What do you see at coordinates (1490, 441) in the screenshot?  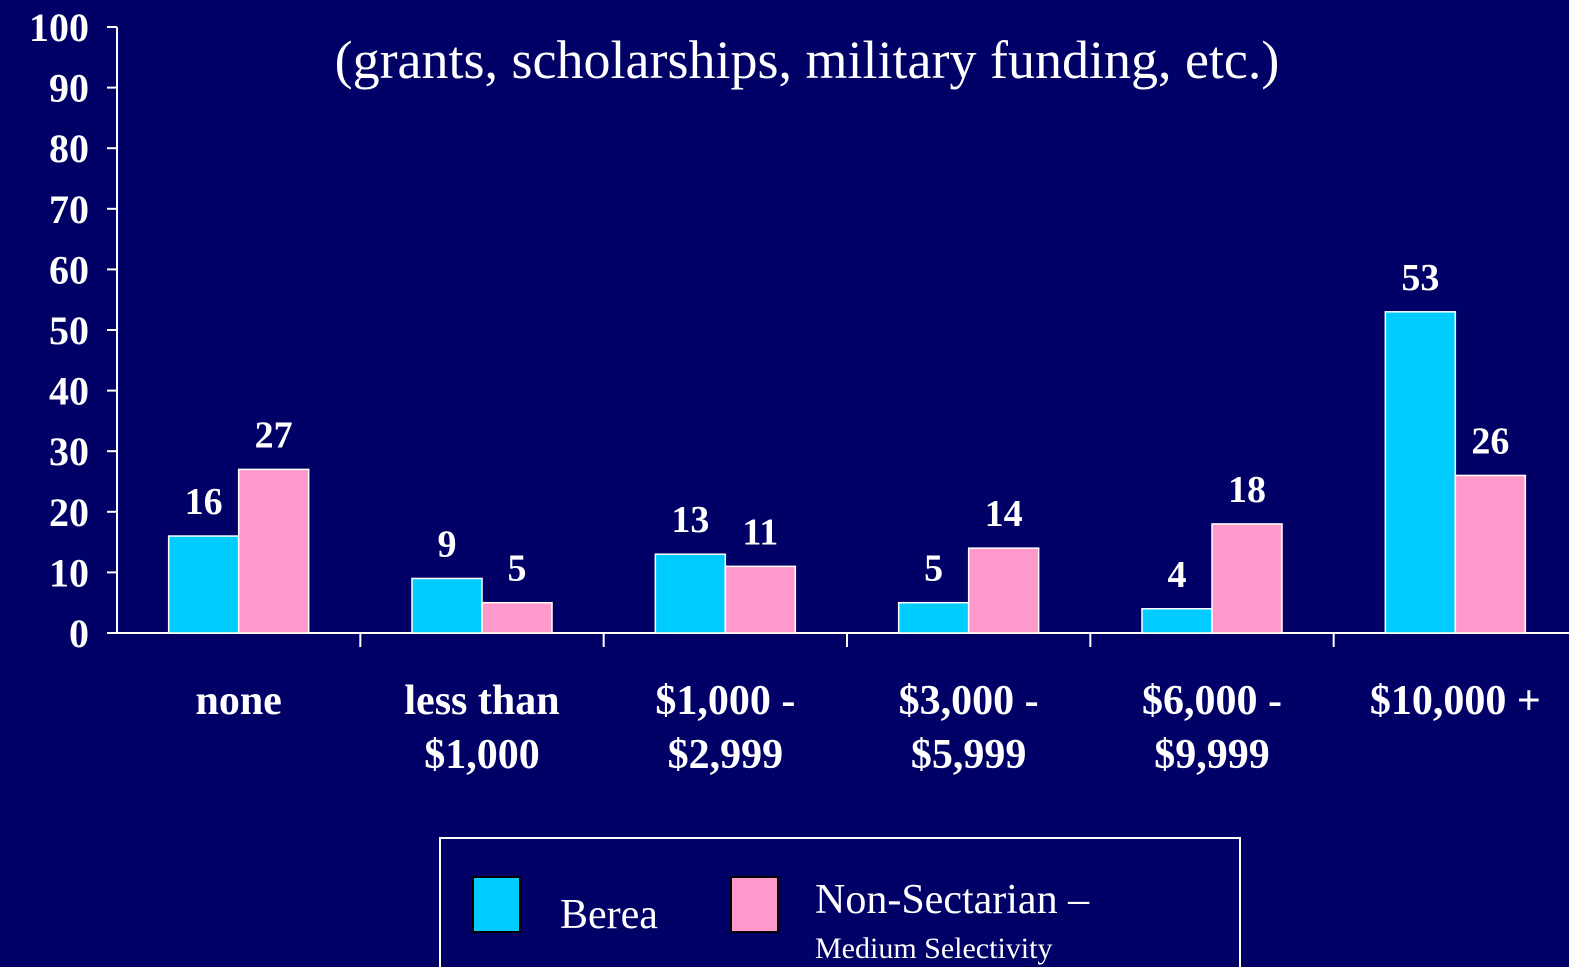 I see `value-label: 26` at bounding box center [1490, 441].